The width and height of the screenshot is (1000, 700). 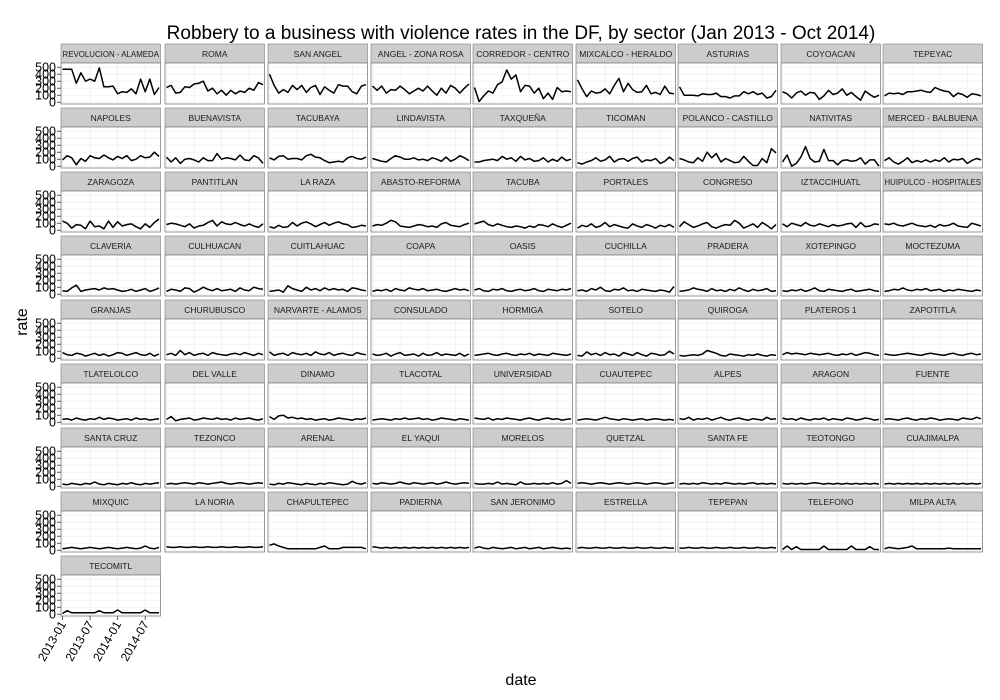 I want to click on y-tick-label: 100, so click(x=45, y=544).